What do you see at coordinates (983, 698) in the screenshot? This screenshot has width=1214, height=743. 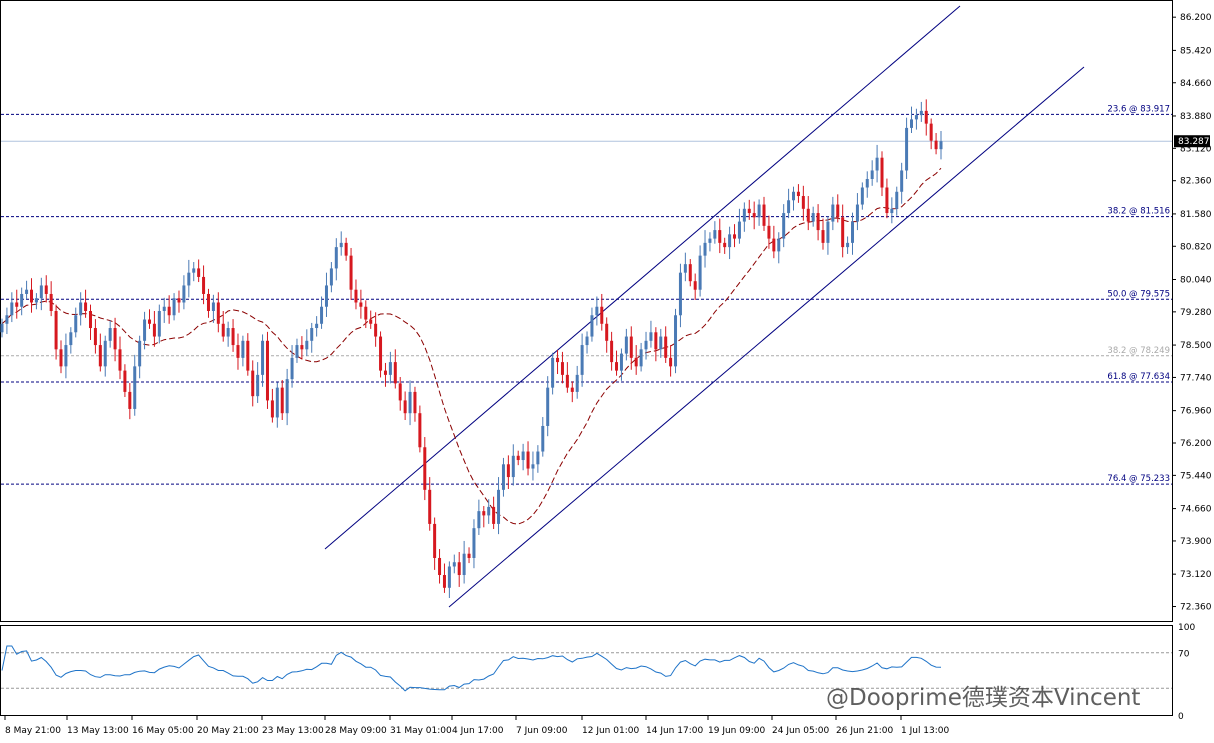 I see `watermark: @Dooprime德璞资本Vincent` at bounding box center [983, 698].